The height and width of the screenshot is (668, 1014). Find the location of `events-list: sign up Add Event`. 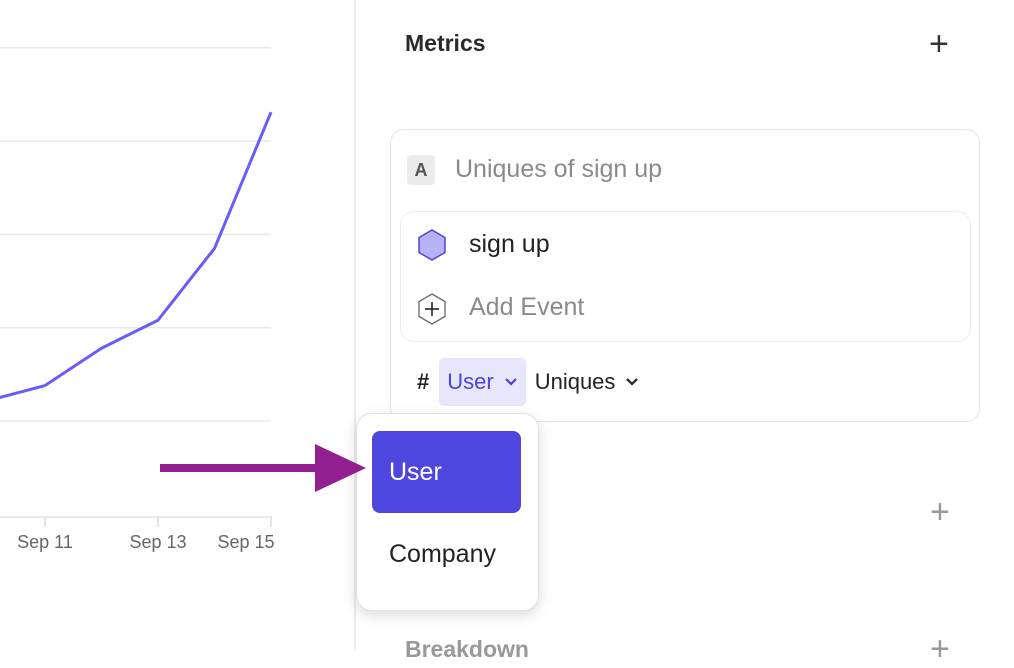

events-list: sign up Add Event is located at coordinates (685, 276).